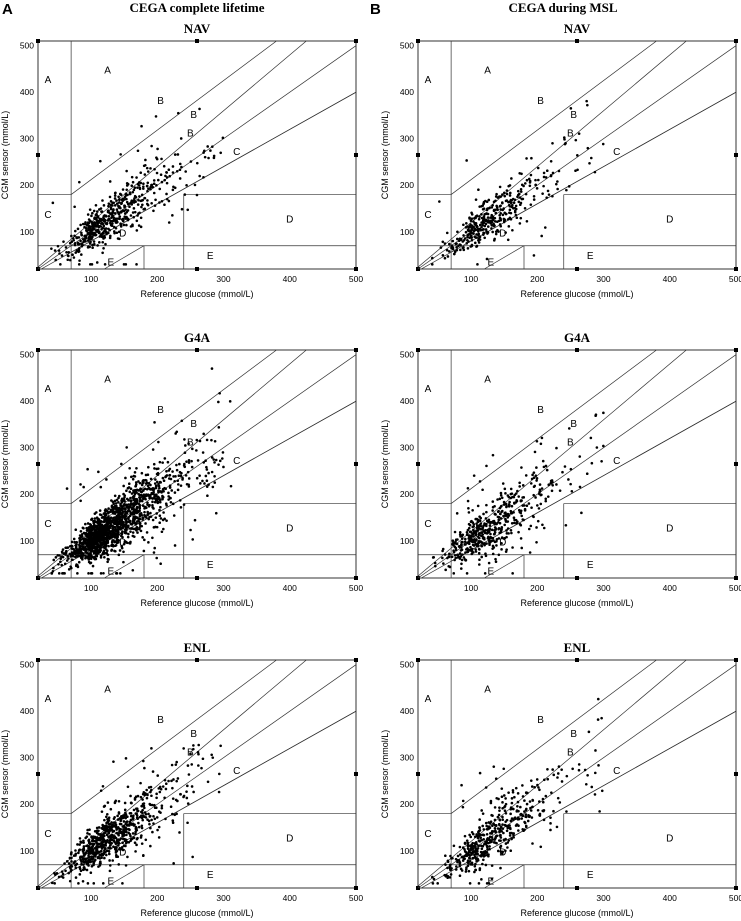 The width and height of the screenshot is (741, 921). I want to click on x-tick-label: 100, so click(471, 279).